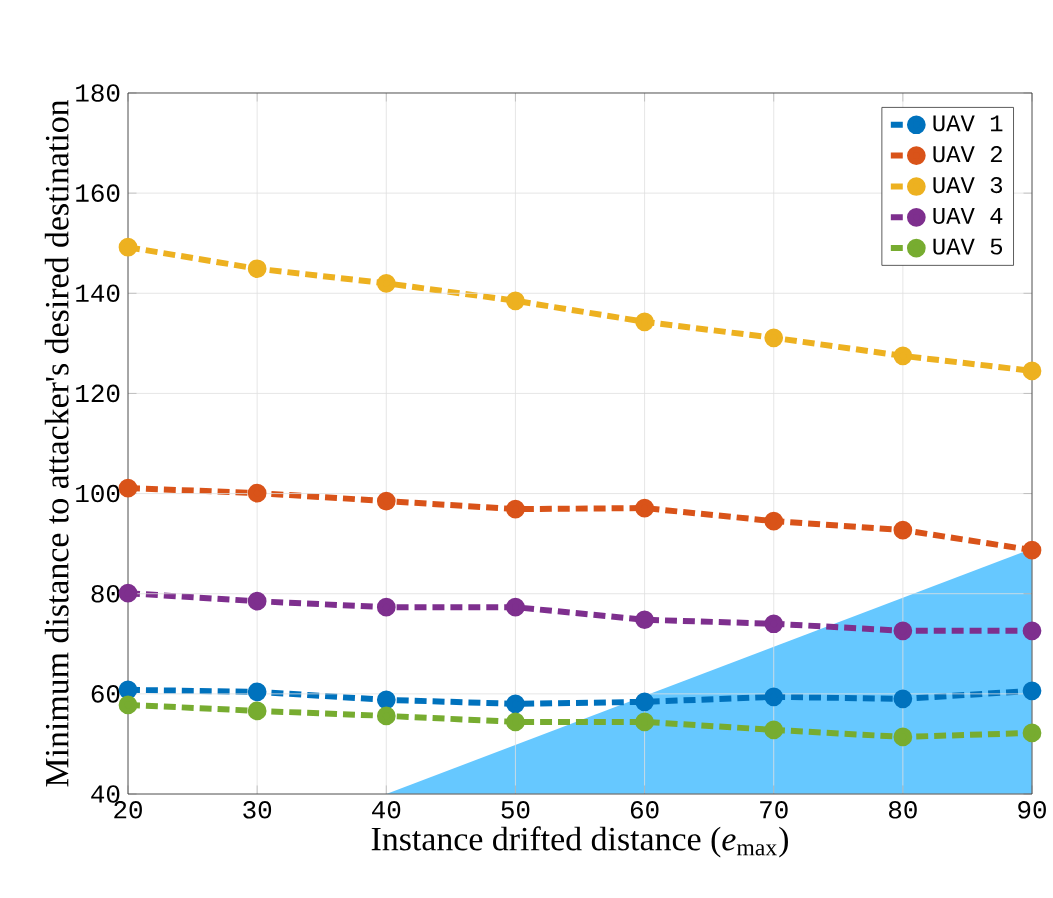 This screenshot has width=1053, height=898. What do you see at coordinates (105, 593) in the screenshot?
I see `y-tick-label: 80` at bounding box center [105, 593].